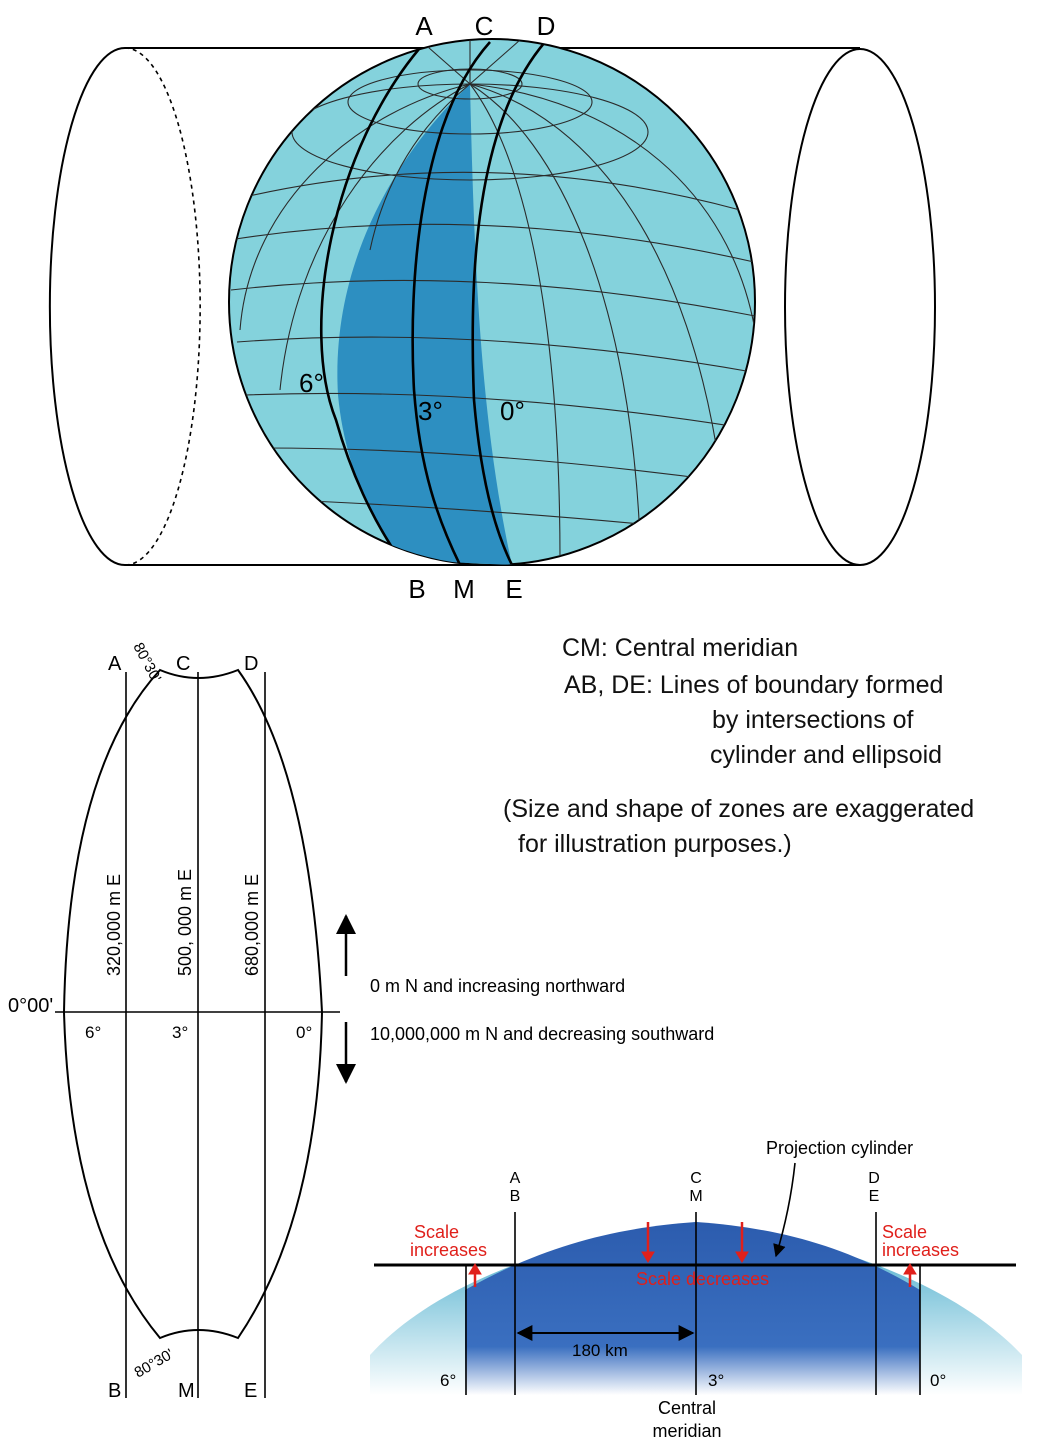  What do you see at coordinates (754, 685) in the screenshot?
I see `legend-ab-de: AB, DE: Lines of boundary formed` at bounding box center [754, 685].